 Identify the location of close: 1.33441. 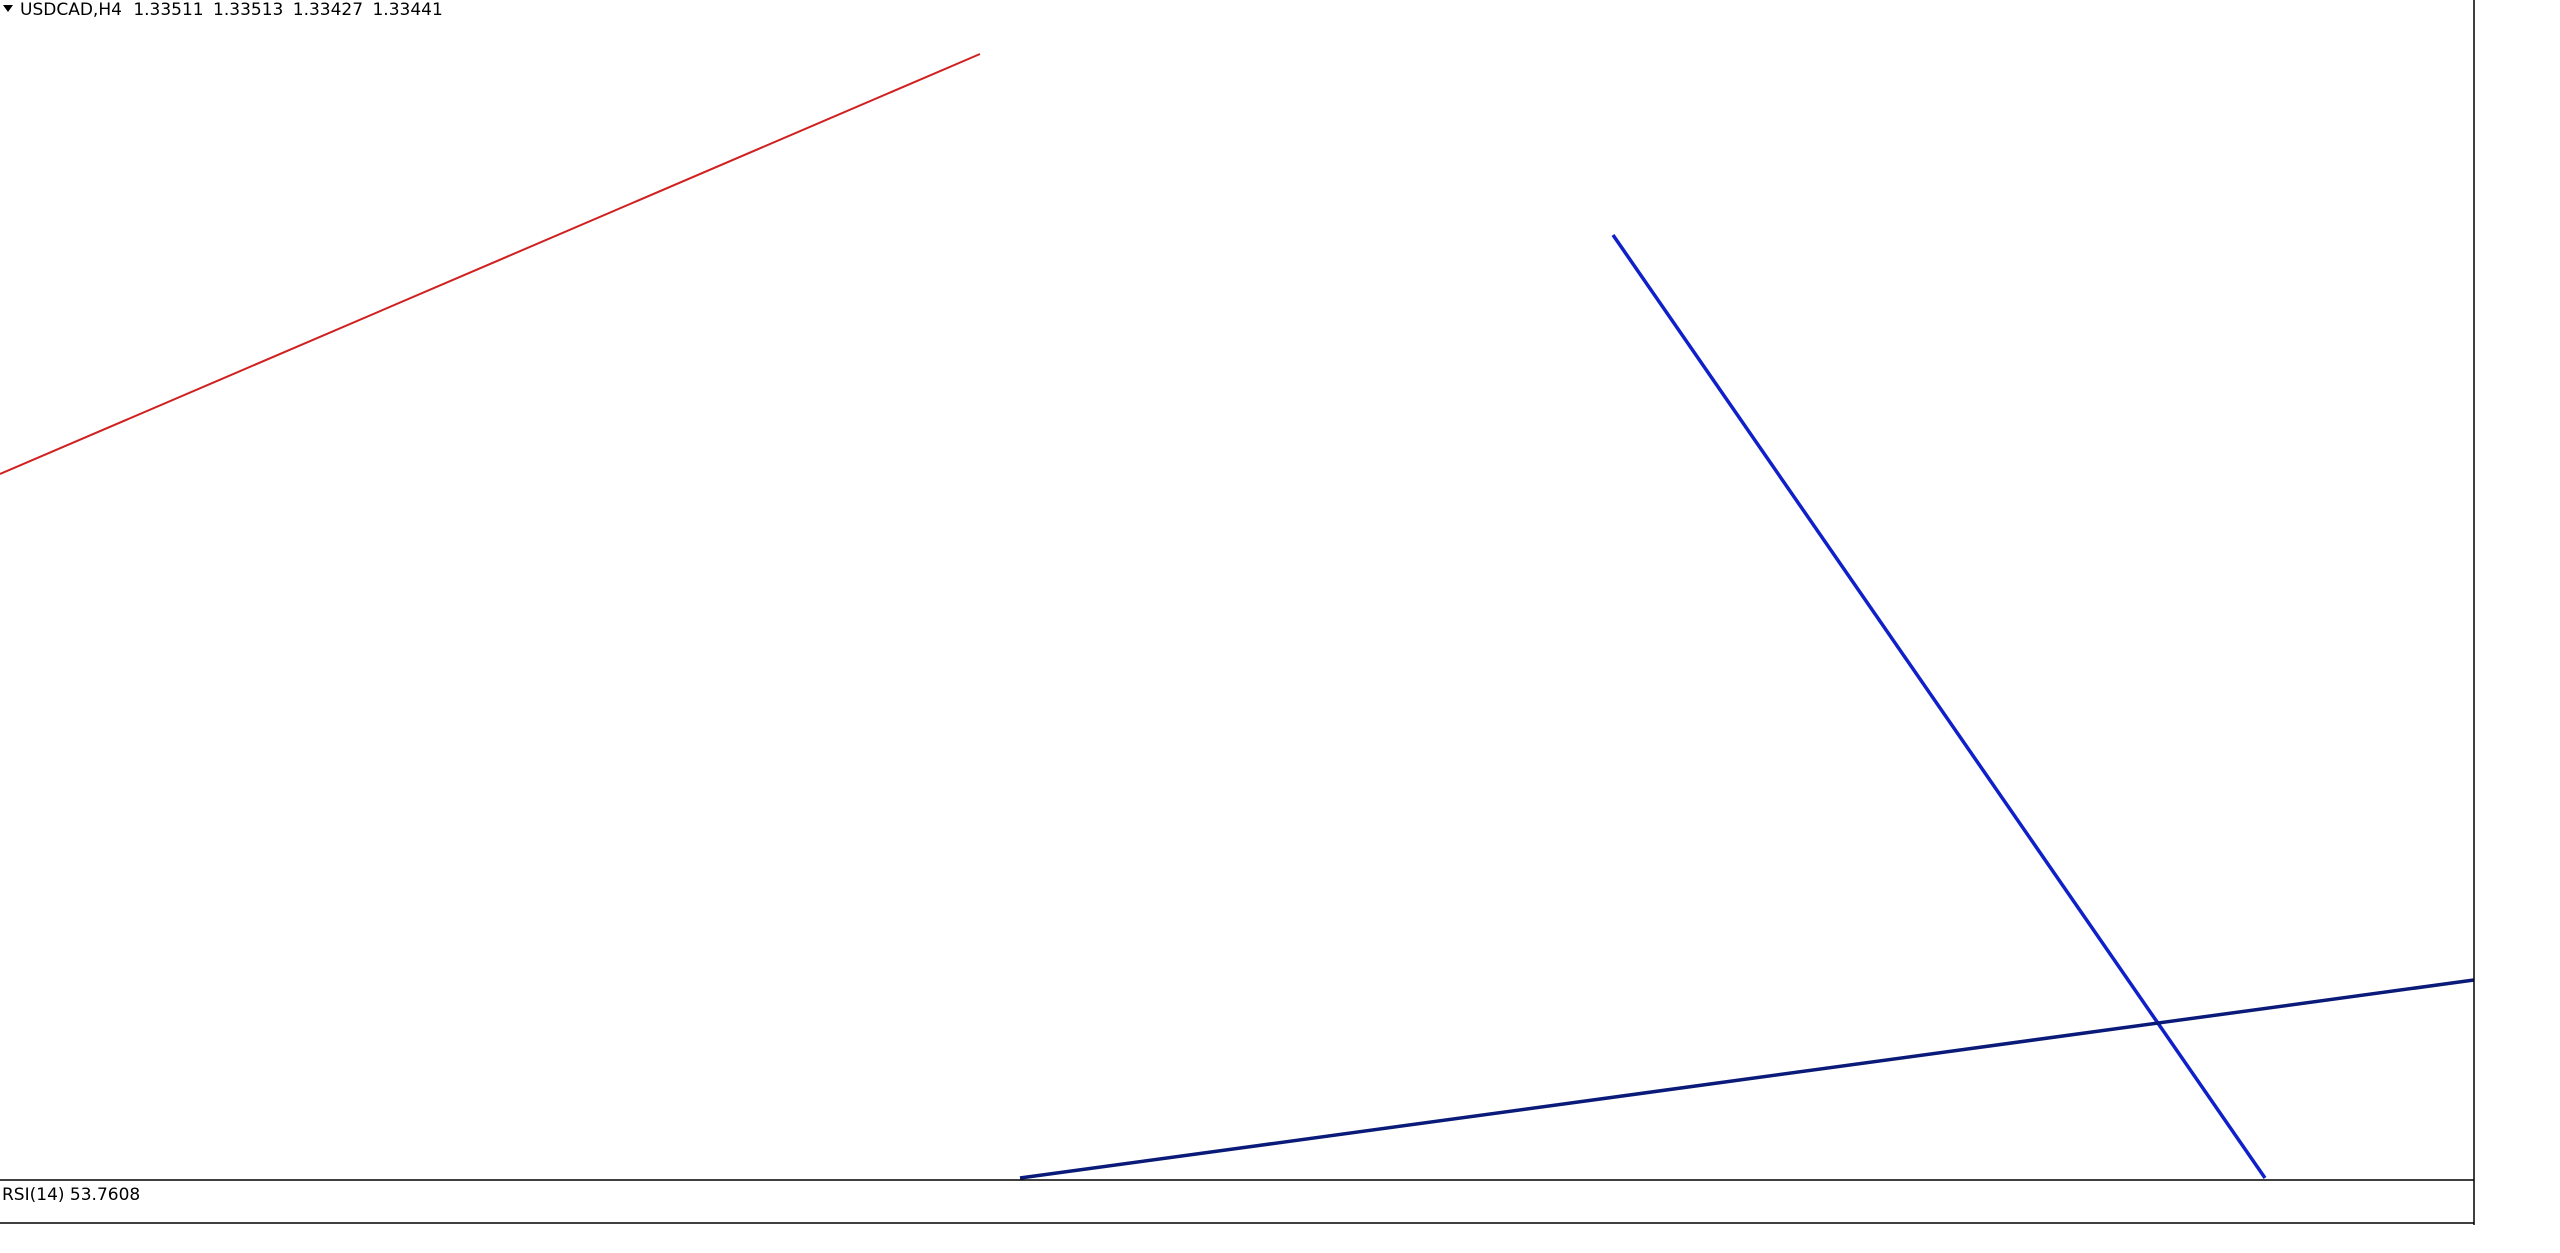
(407, 10).